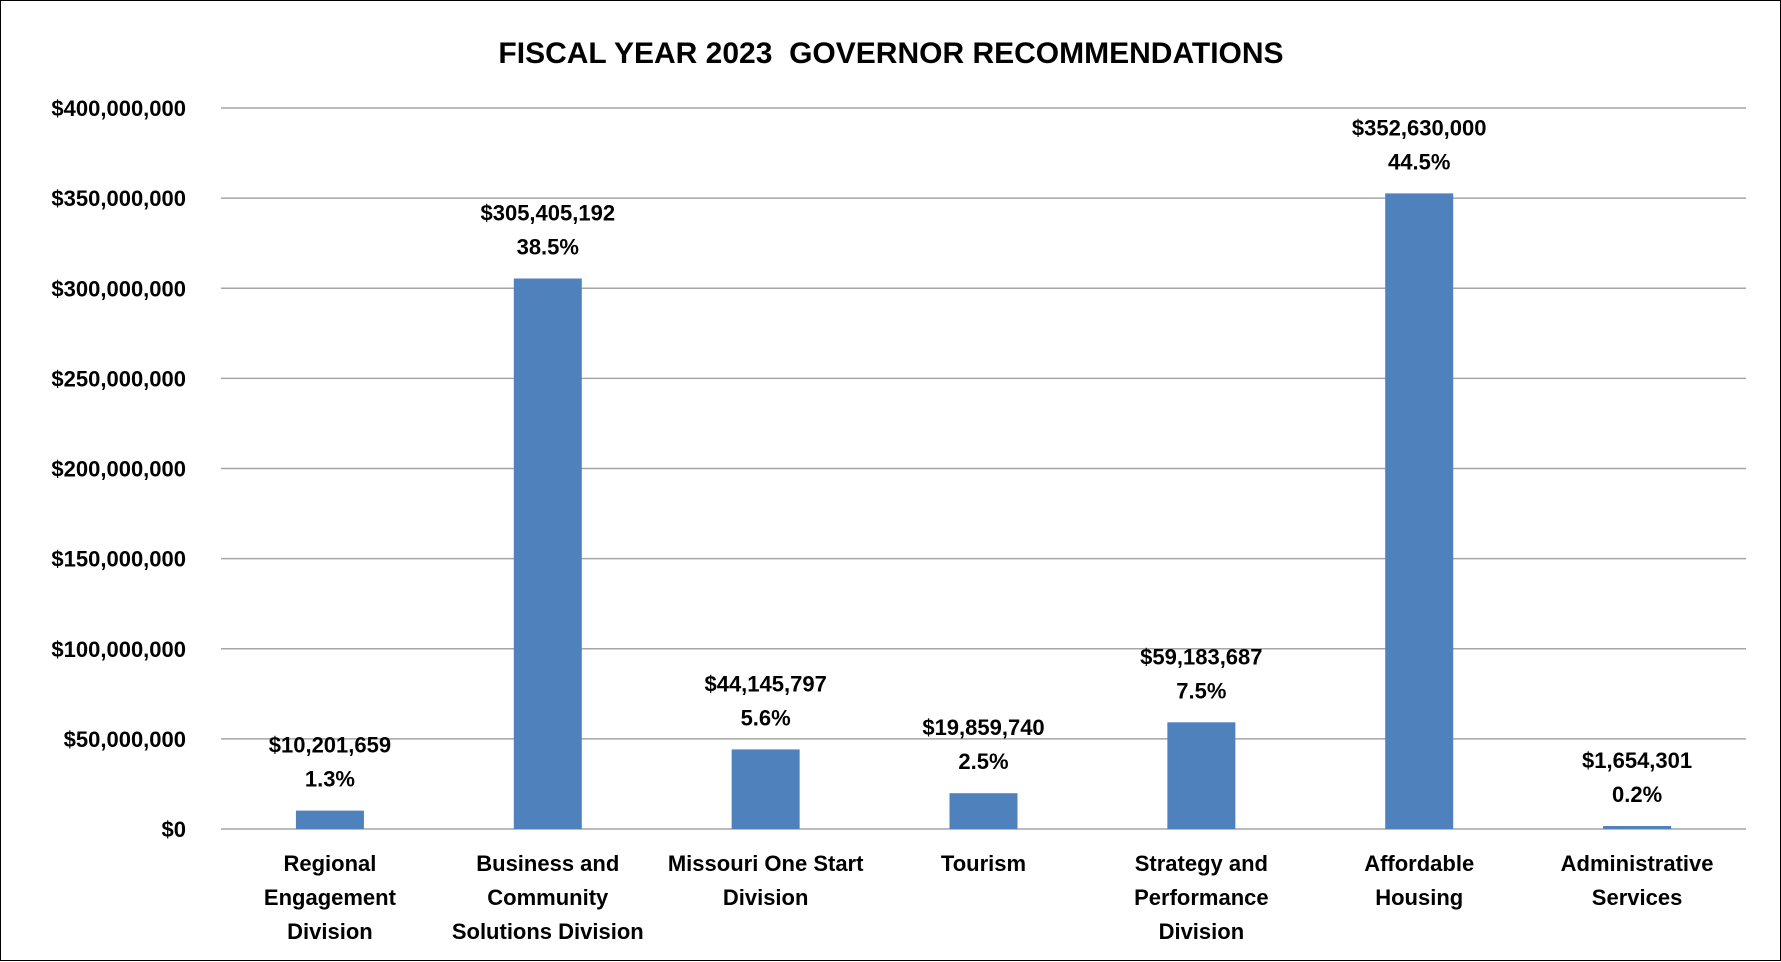 The image size is (1781, 962). I want to click on x-tick-label-line: Administrative, so click(1637, 863).